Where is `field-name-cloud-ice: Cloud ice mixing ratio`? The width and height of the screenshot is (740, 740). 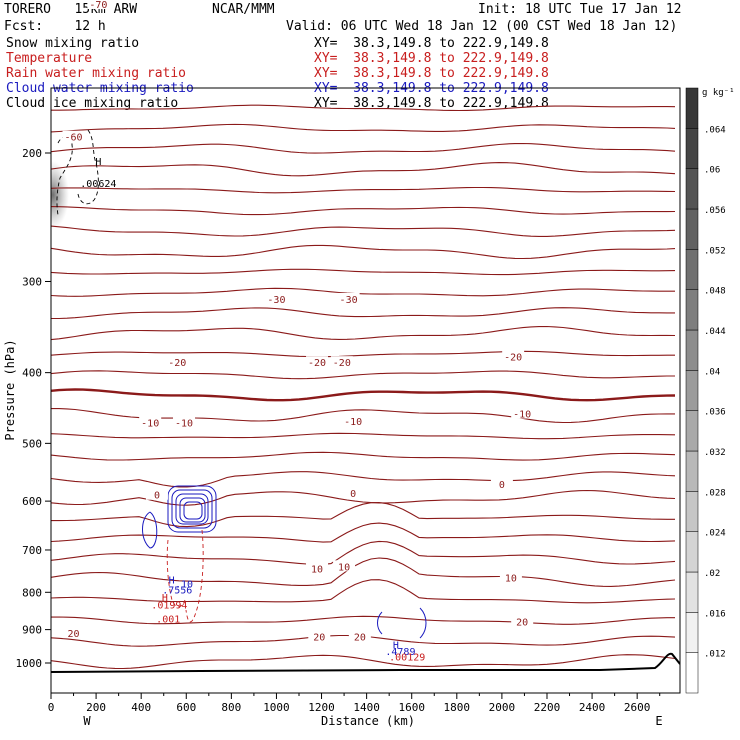
field-name-cloud-ice: Cloud ice mixing ratio is located at coordinates (92, 103).